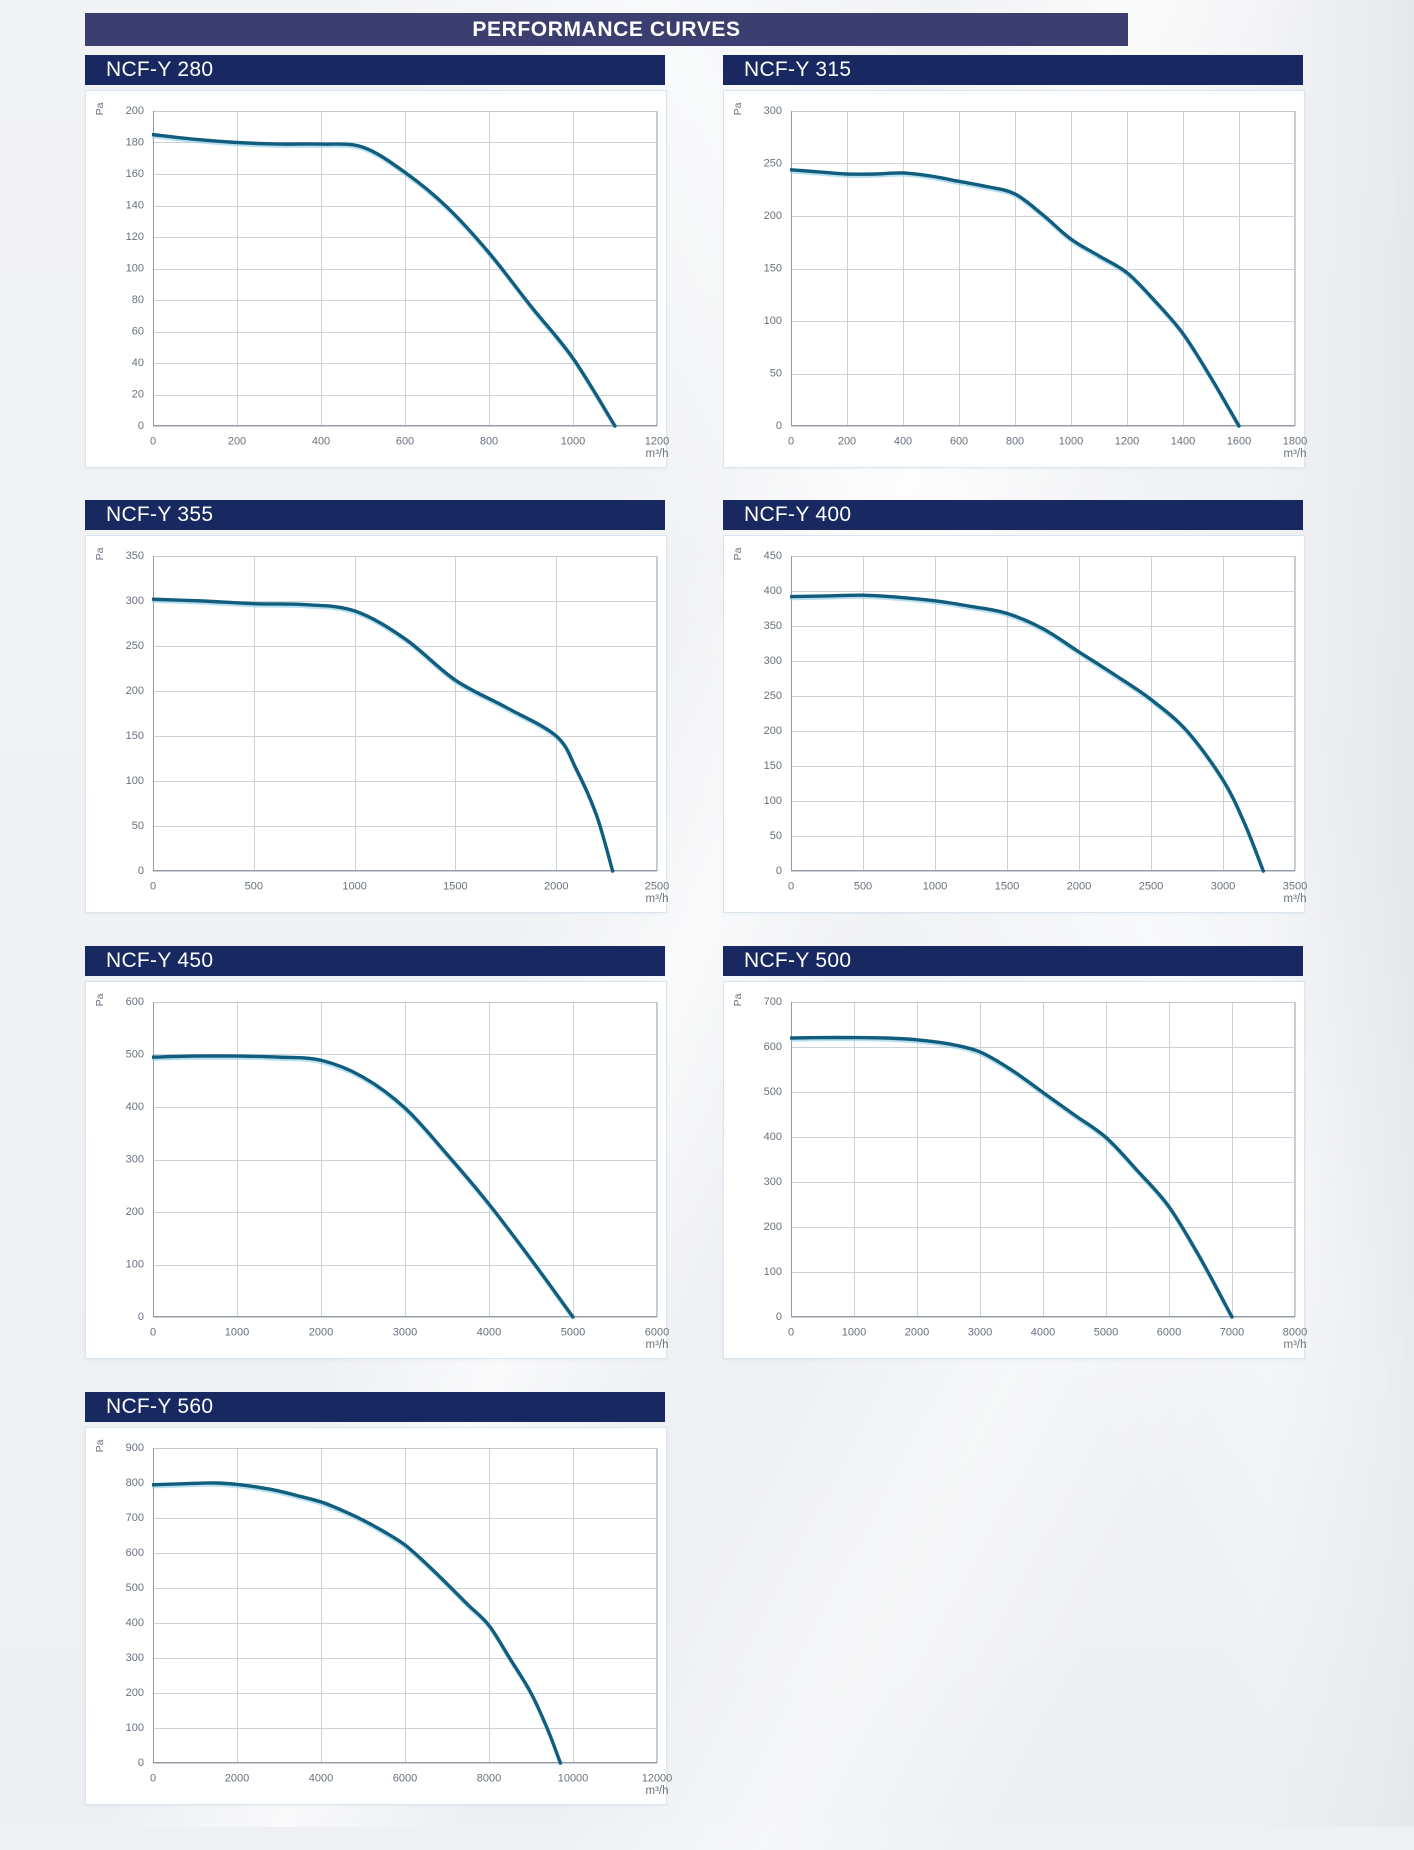  Describe the element at coordinates (1013, 70) in the screenshot. I see `chart-title-bar-ncf-y-315: NCF-Y 315` at that location.